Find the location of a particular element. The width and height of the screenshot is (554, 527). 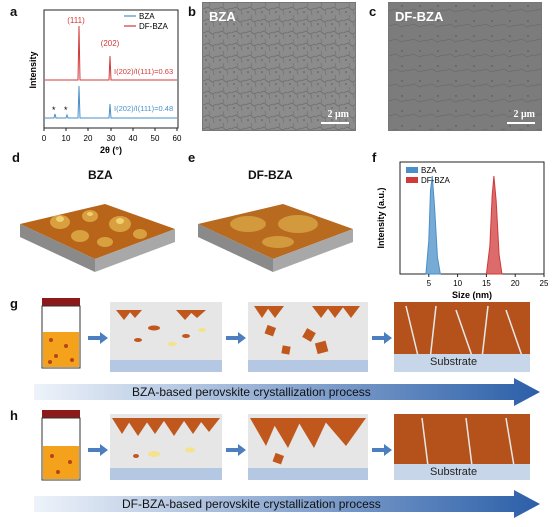

xrd-tick-60: 60 is located at coordinates (177, 138).